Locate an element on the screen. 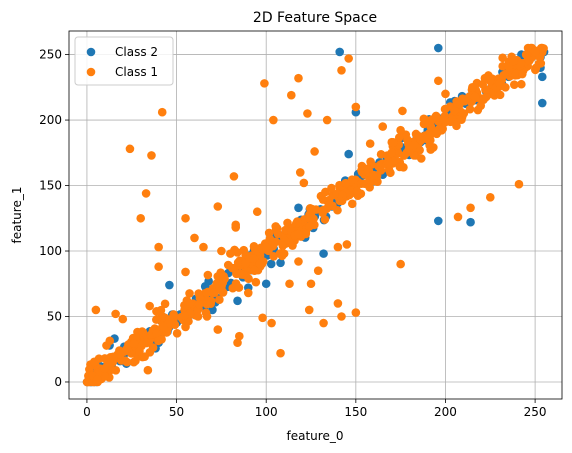  legend-label: Class 1 is located at coordinates (136, 72).